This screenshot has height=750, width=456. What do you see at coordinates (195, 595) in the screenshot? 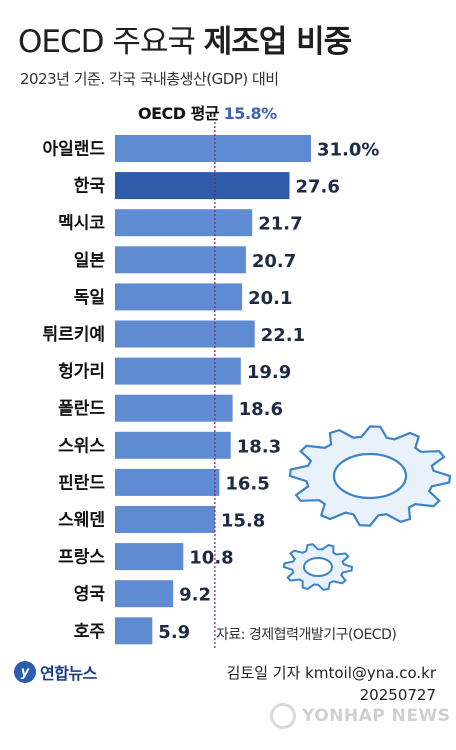
I see `value-label: 9.2` at bounding box center [195, 595].